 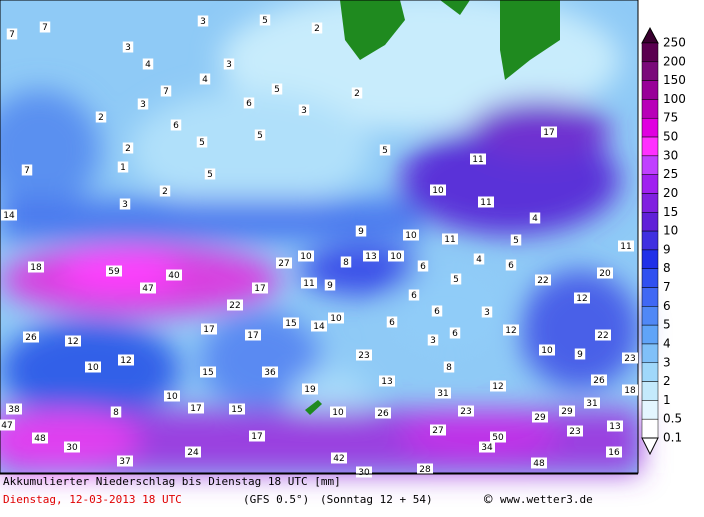 I want to click on model: (GFS 0.5°), so click(x=276, y=499).